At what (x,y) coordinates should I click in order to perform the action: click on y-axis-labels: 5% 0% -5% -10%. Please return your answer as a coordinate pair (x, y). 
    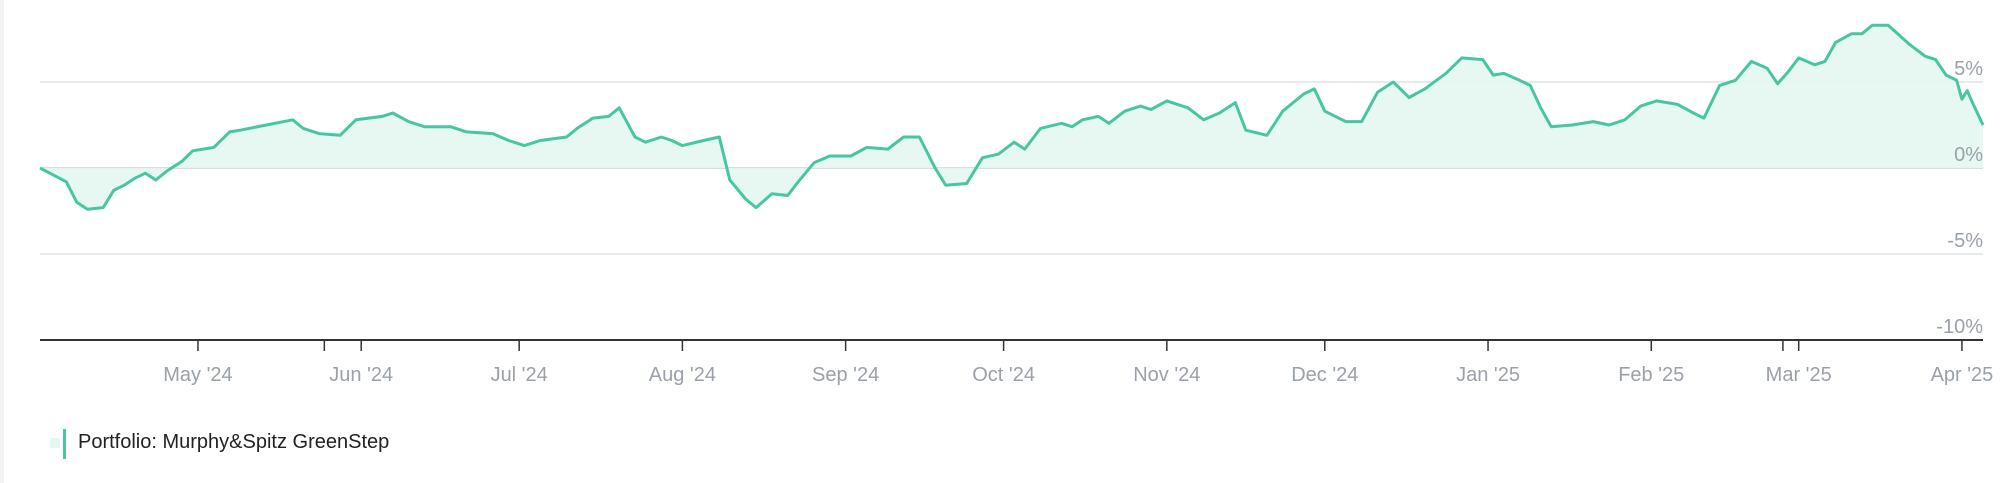
    Looking at the image, I should click on (1959, 198).